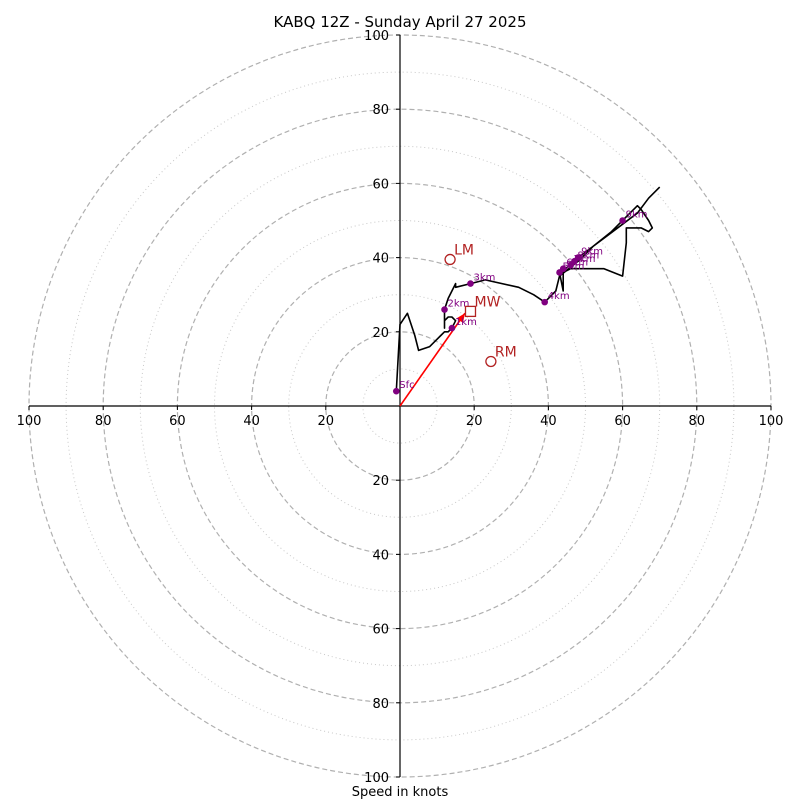  Describe the element at coordinates (466, 322) in the screenshot. I see `height-marker-label: 1km` at that location.